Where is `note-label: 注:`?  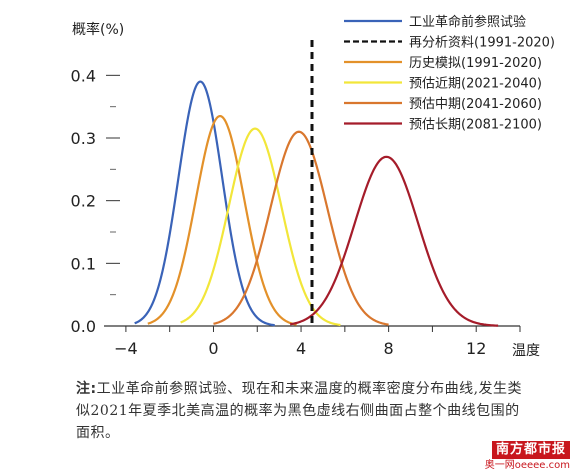 note-label: 注: is located at coordinates (86, 389).